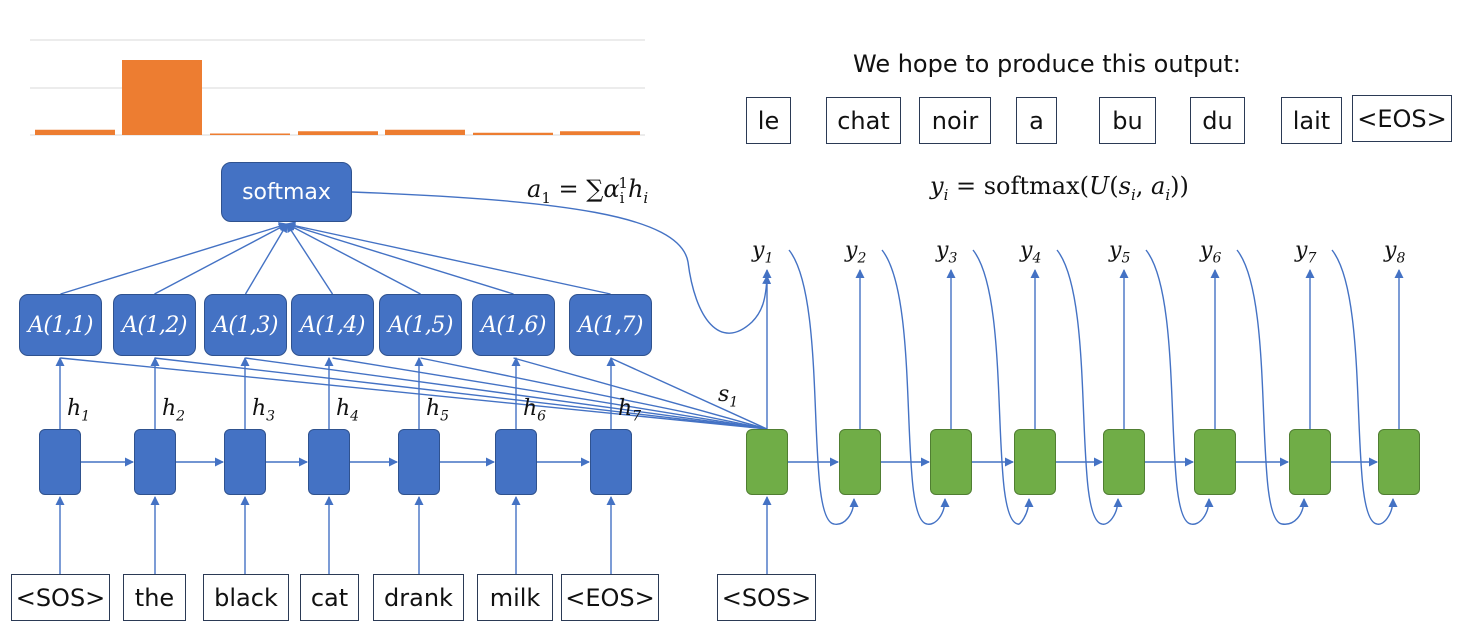 This screenshot has width=1476, height=638. What do you see at coordinates (418, 597) in the screenshot?
I see `input-word-5: drank` at bounding box center [418, 597].